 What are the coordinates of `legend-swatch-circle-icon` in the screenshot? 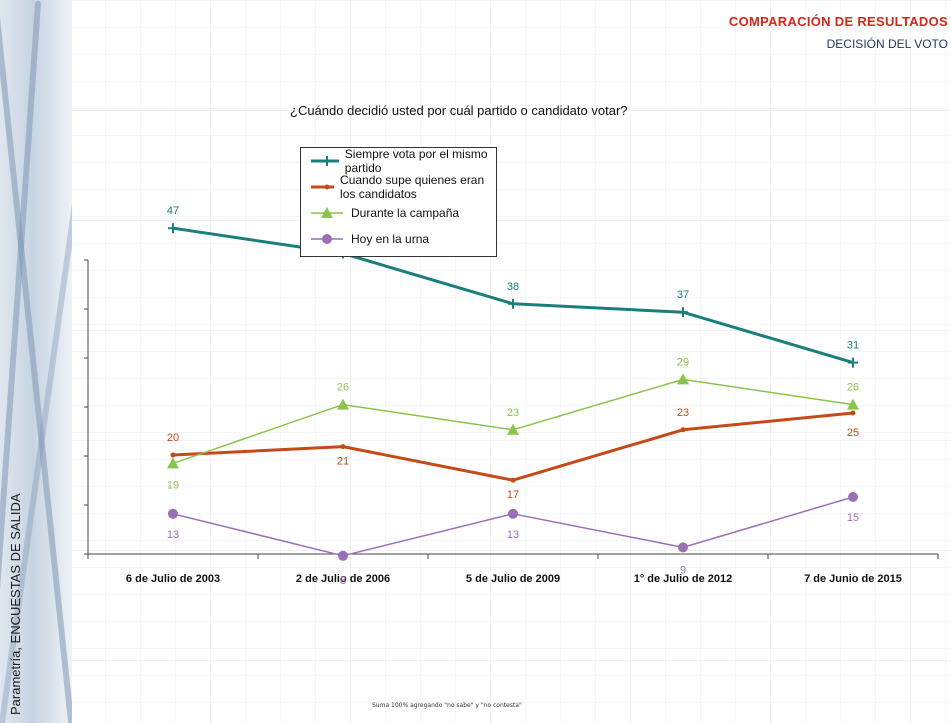 It's located at (327, 239).